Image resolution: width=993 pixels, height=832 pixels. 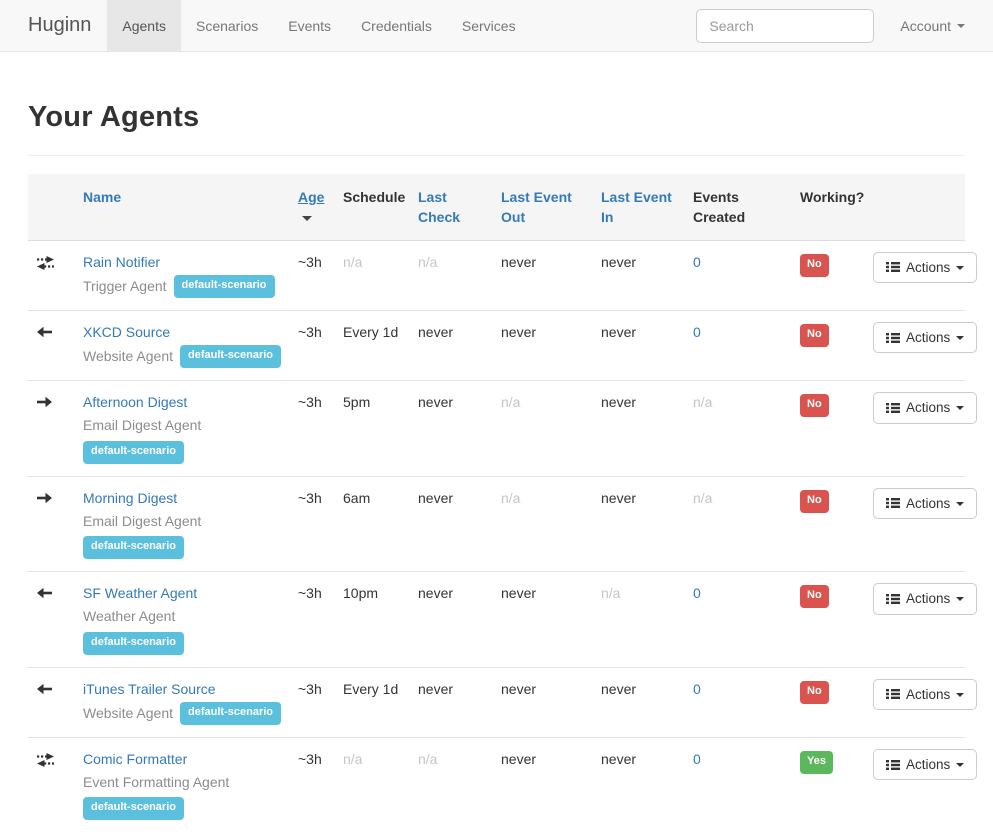 I want to click on agent-name-link: Afternoon Digest, so click(x=135, y=402).